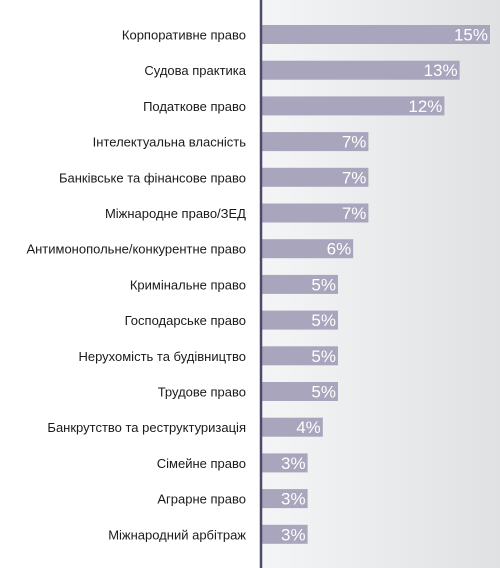  I want to click on category-label-7: Антимонопольне/конкурентне право, so click(136, 249).